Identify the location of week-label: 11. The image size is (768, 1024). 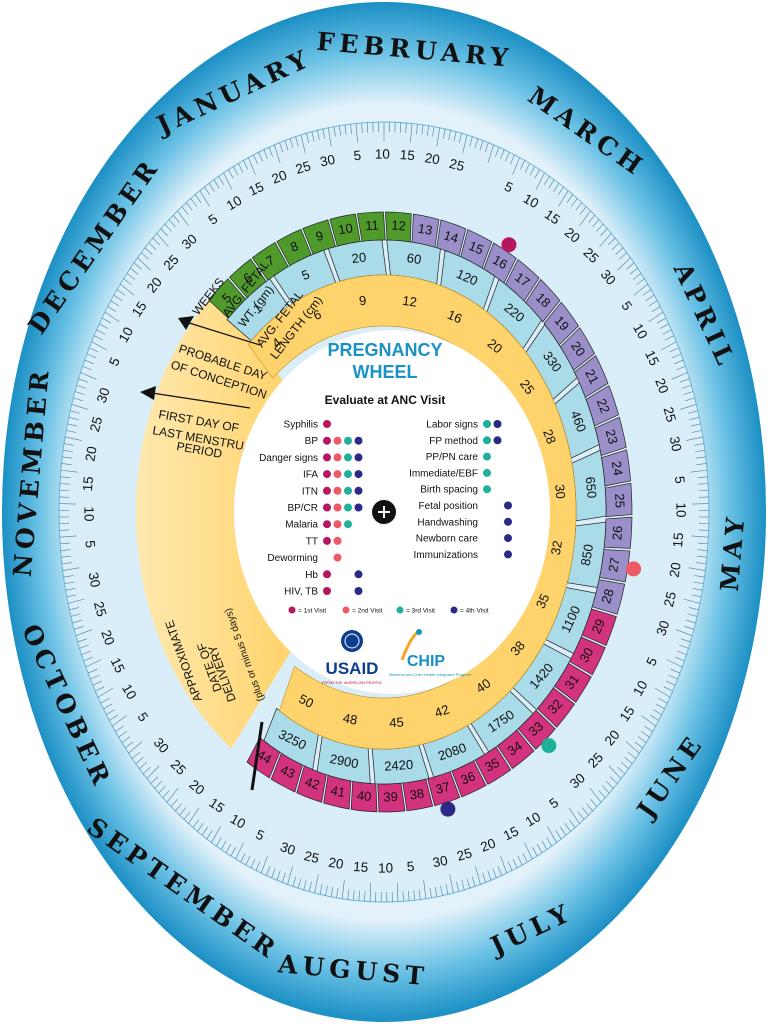
(372, 225).